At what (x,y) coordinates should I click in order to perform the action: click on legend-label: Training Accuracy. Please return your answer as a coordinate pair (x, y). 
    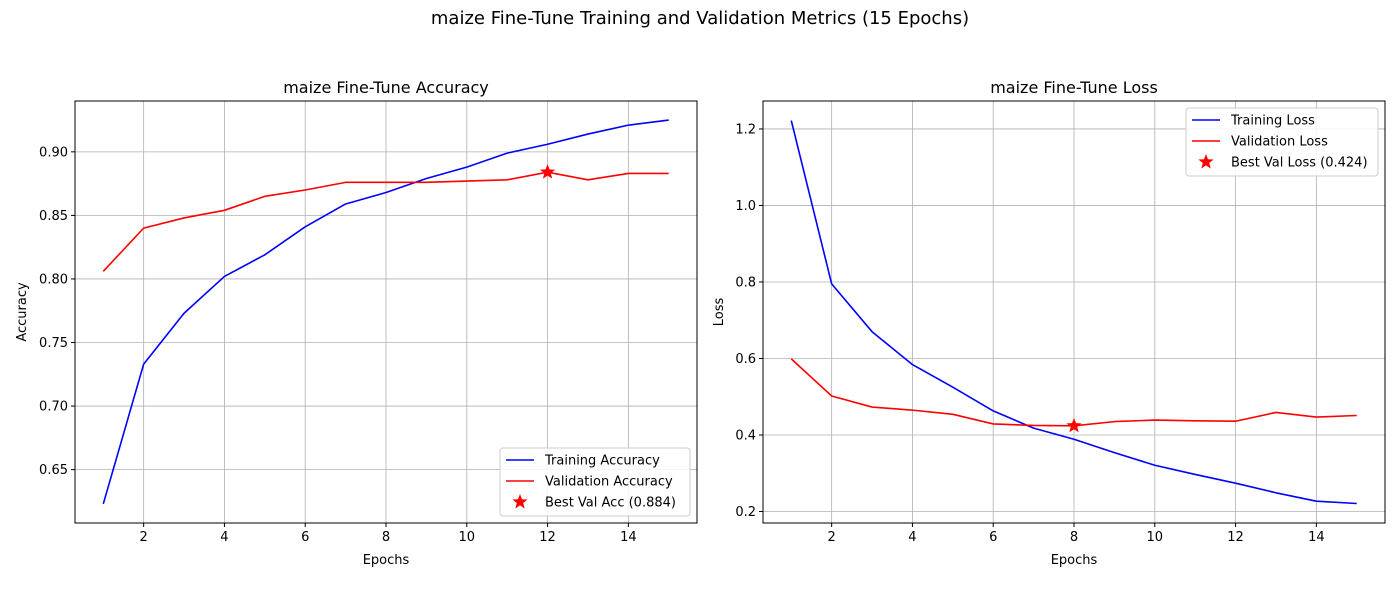
    Looking at the image, I should click on (602, 461).